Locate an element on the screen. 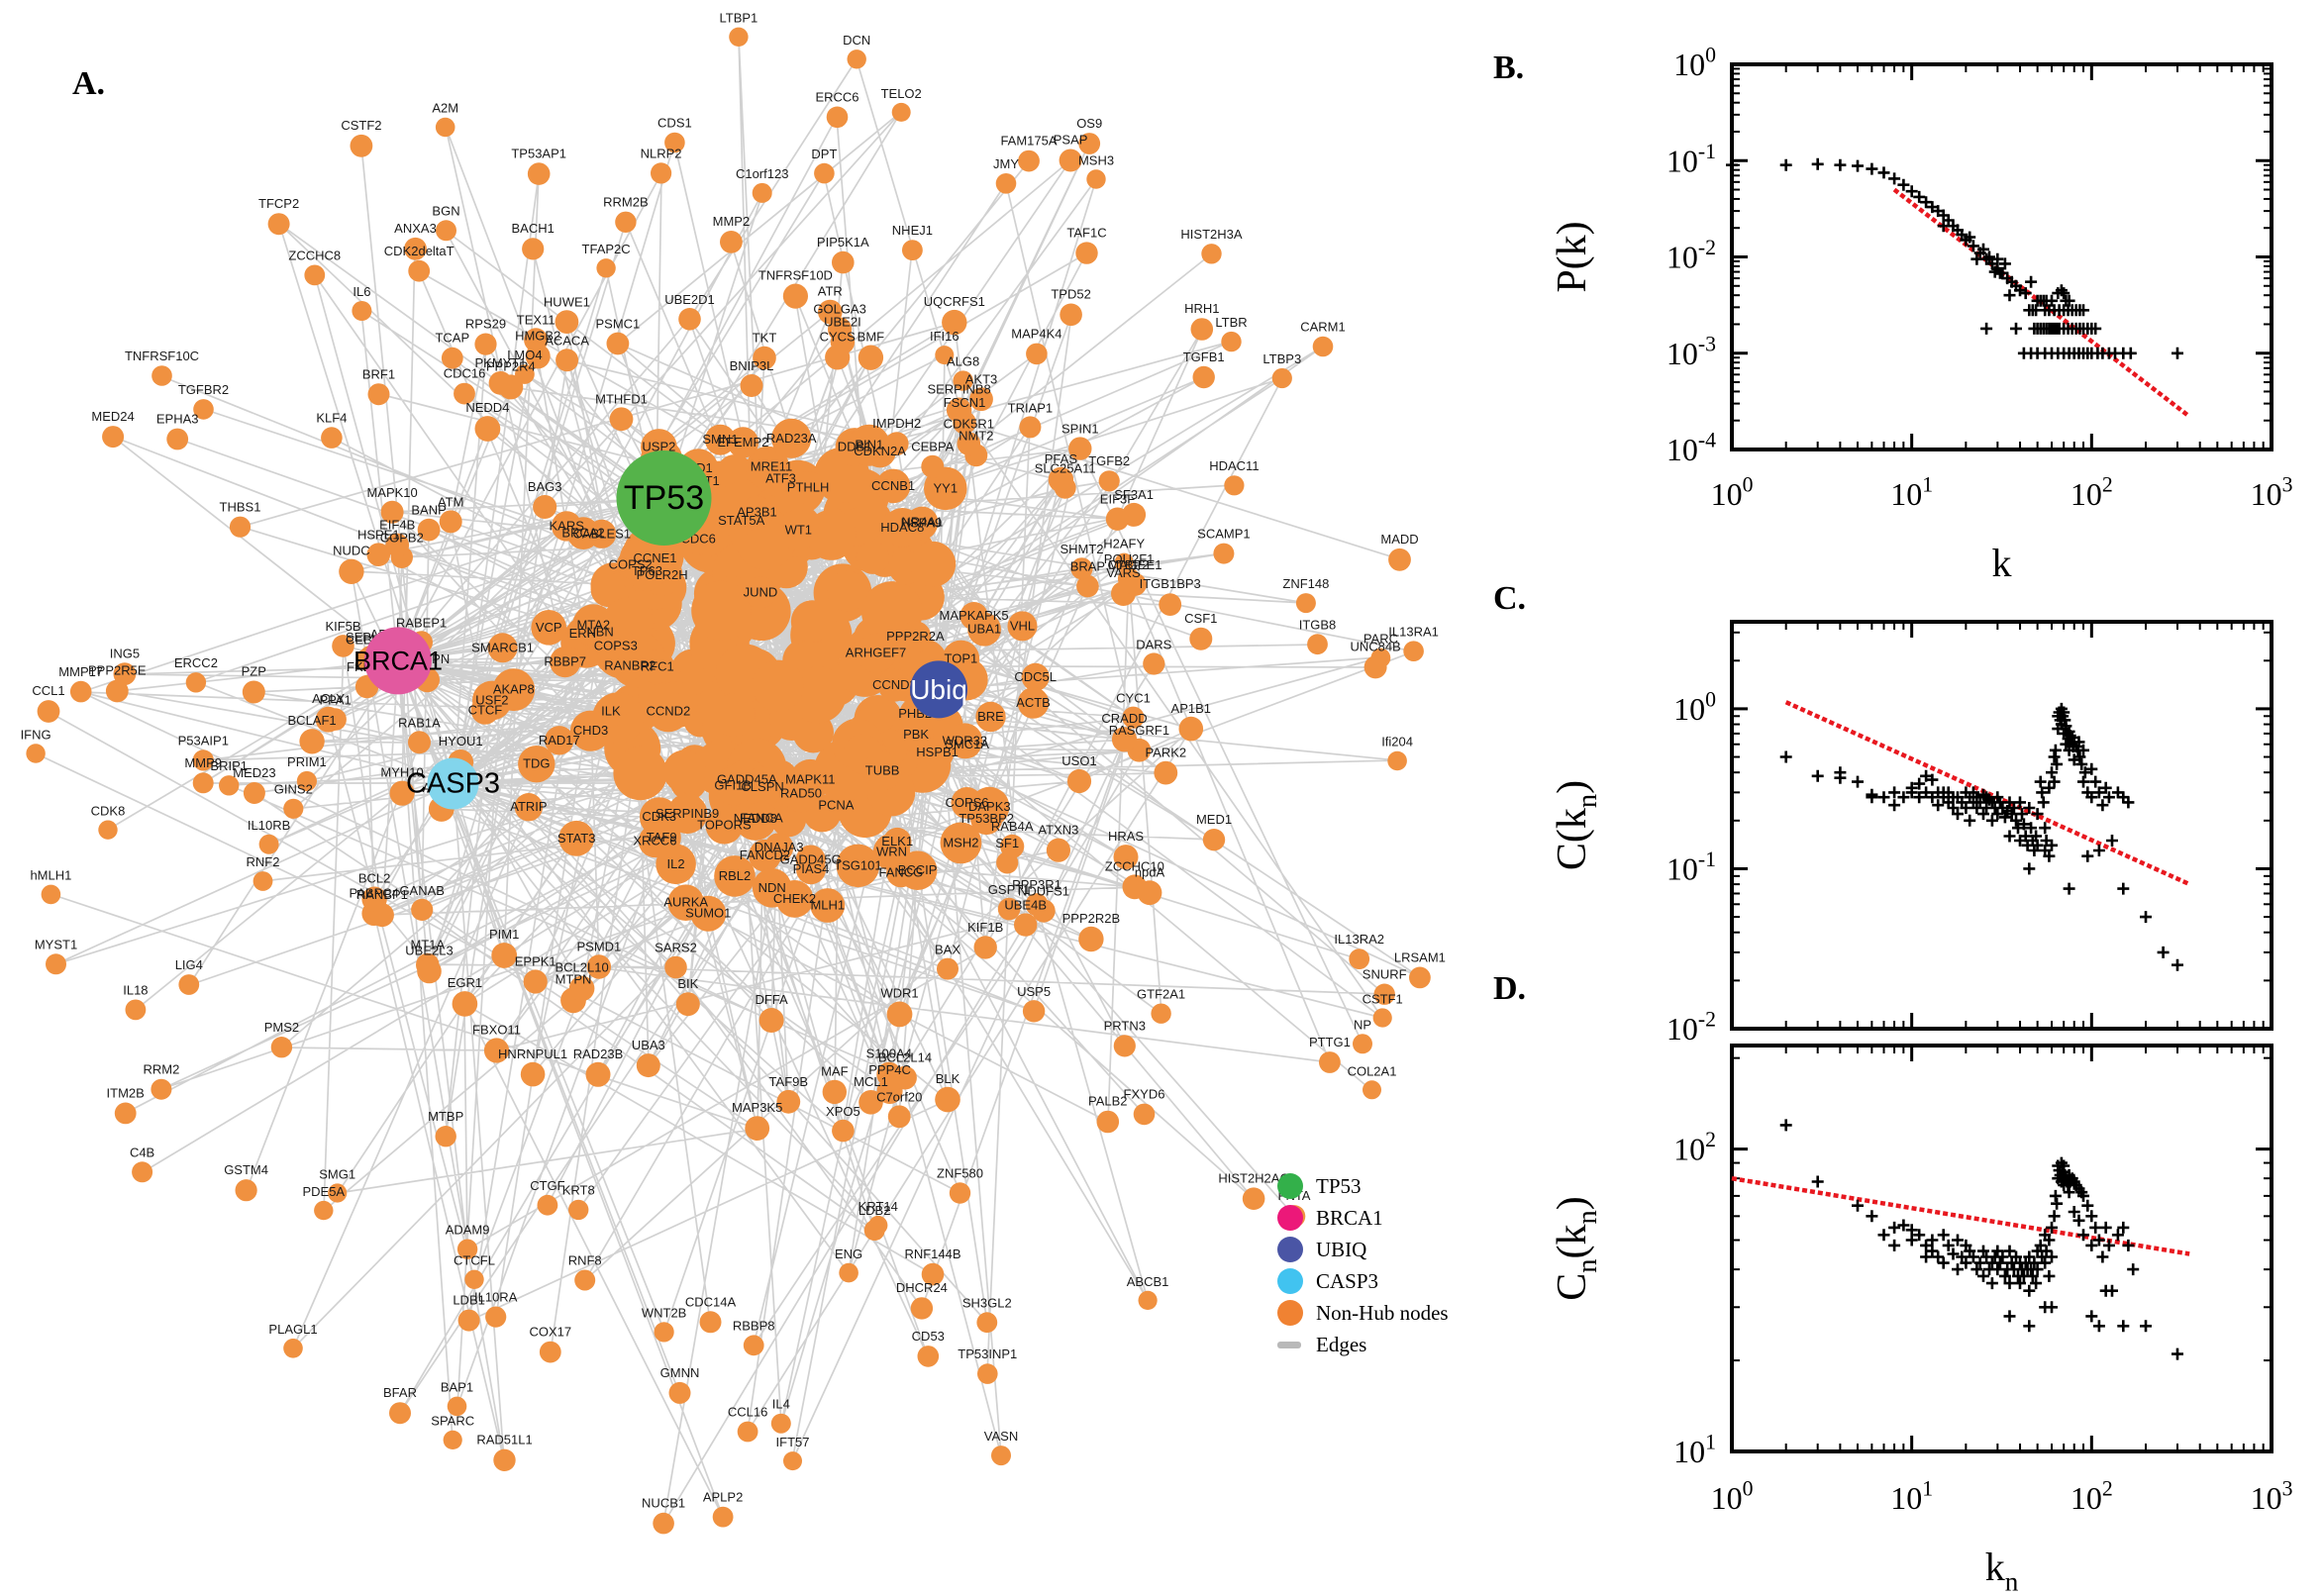 This screenshot has height=1596, width=2323. node-label: PARC is located at coordinates (1381, 639).